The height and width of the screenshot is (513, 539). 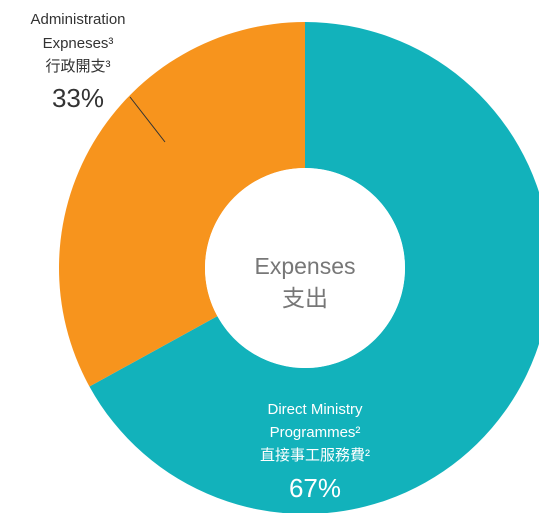 I want to click on value-label: 33%, so click(x=78, y=98).